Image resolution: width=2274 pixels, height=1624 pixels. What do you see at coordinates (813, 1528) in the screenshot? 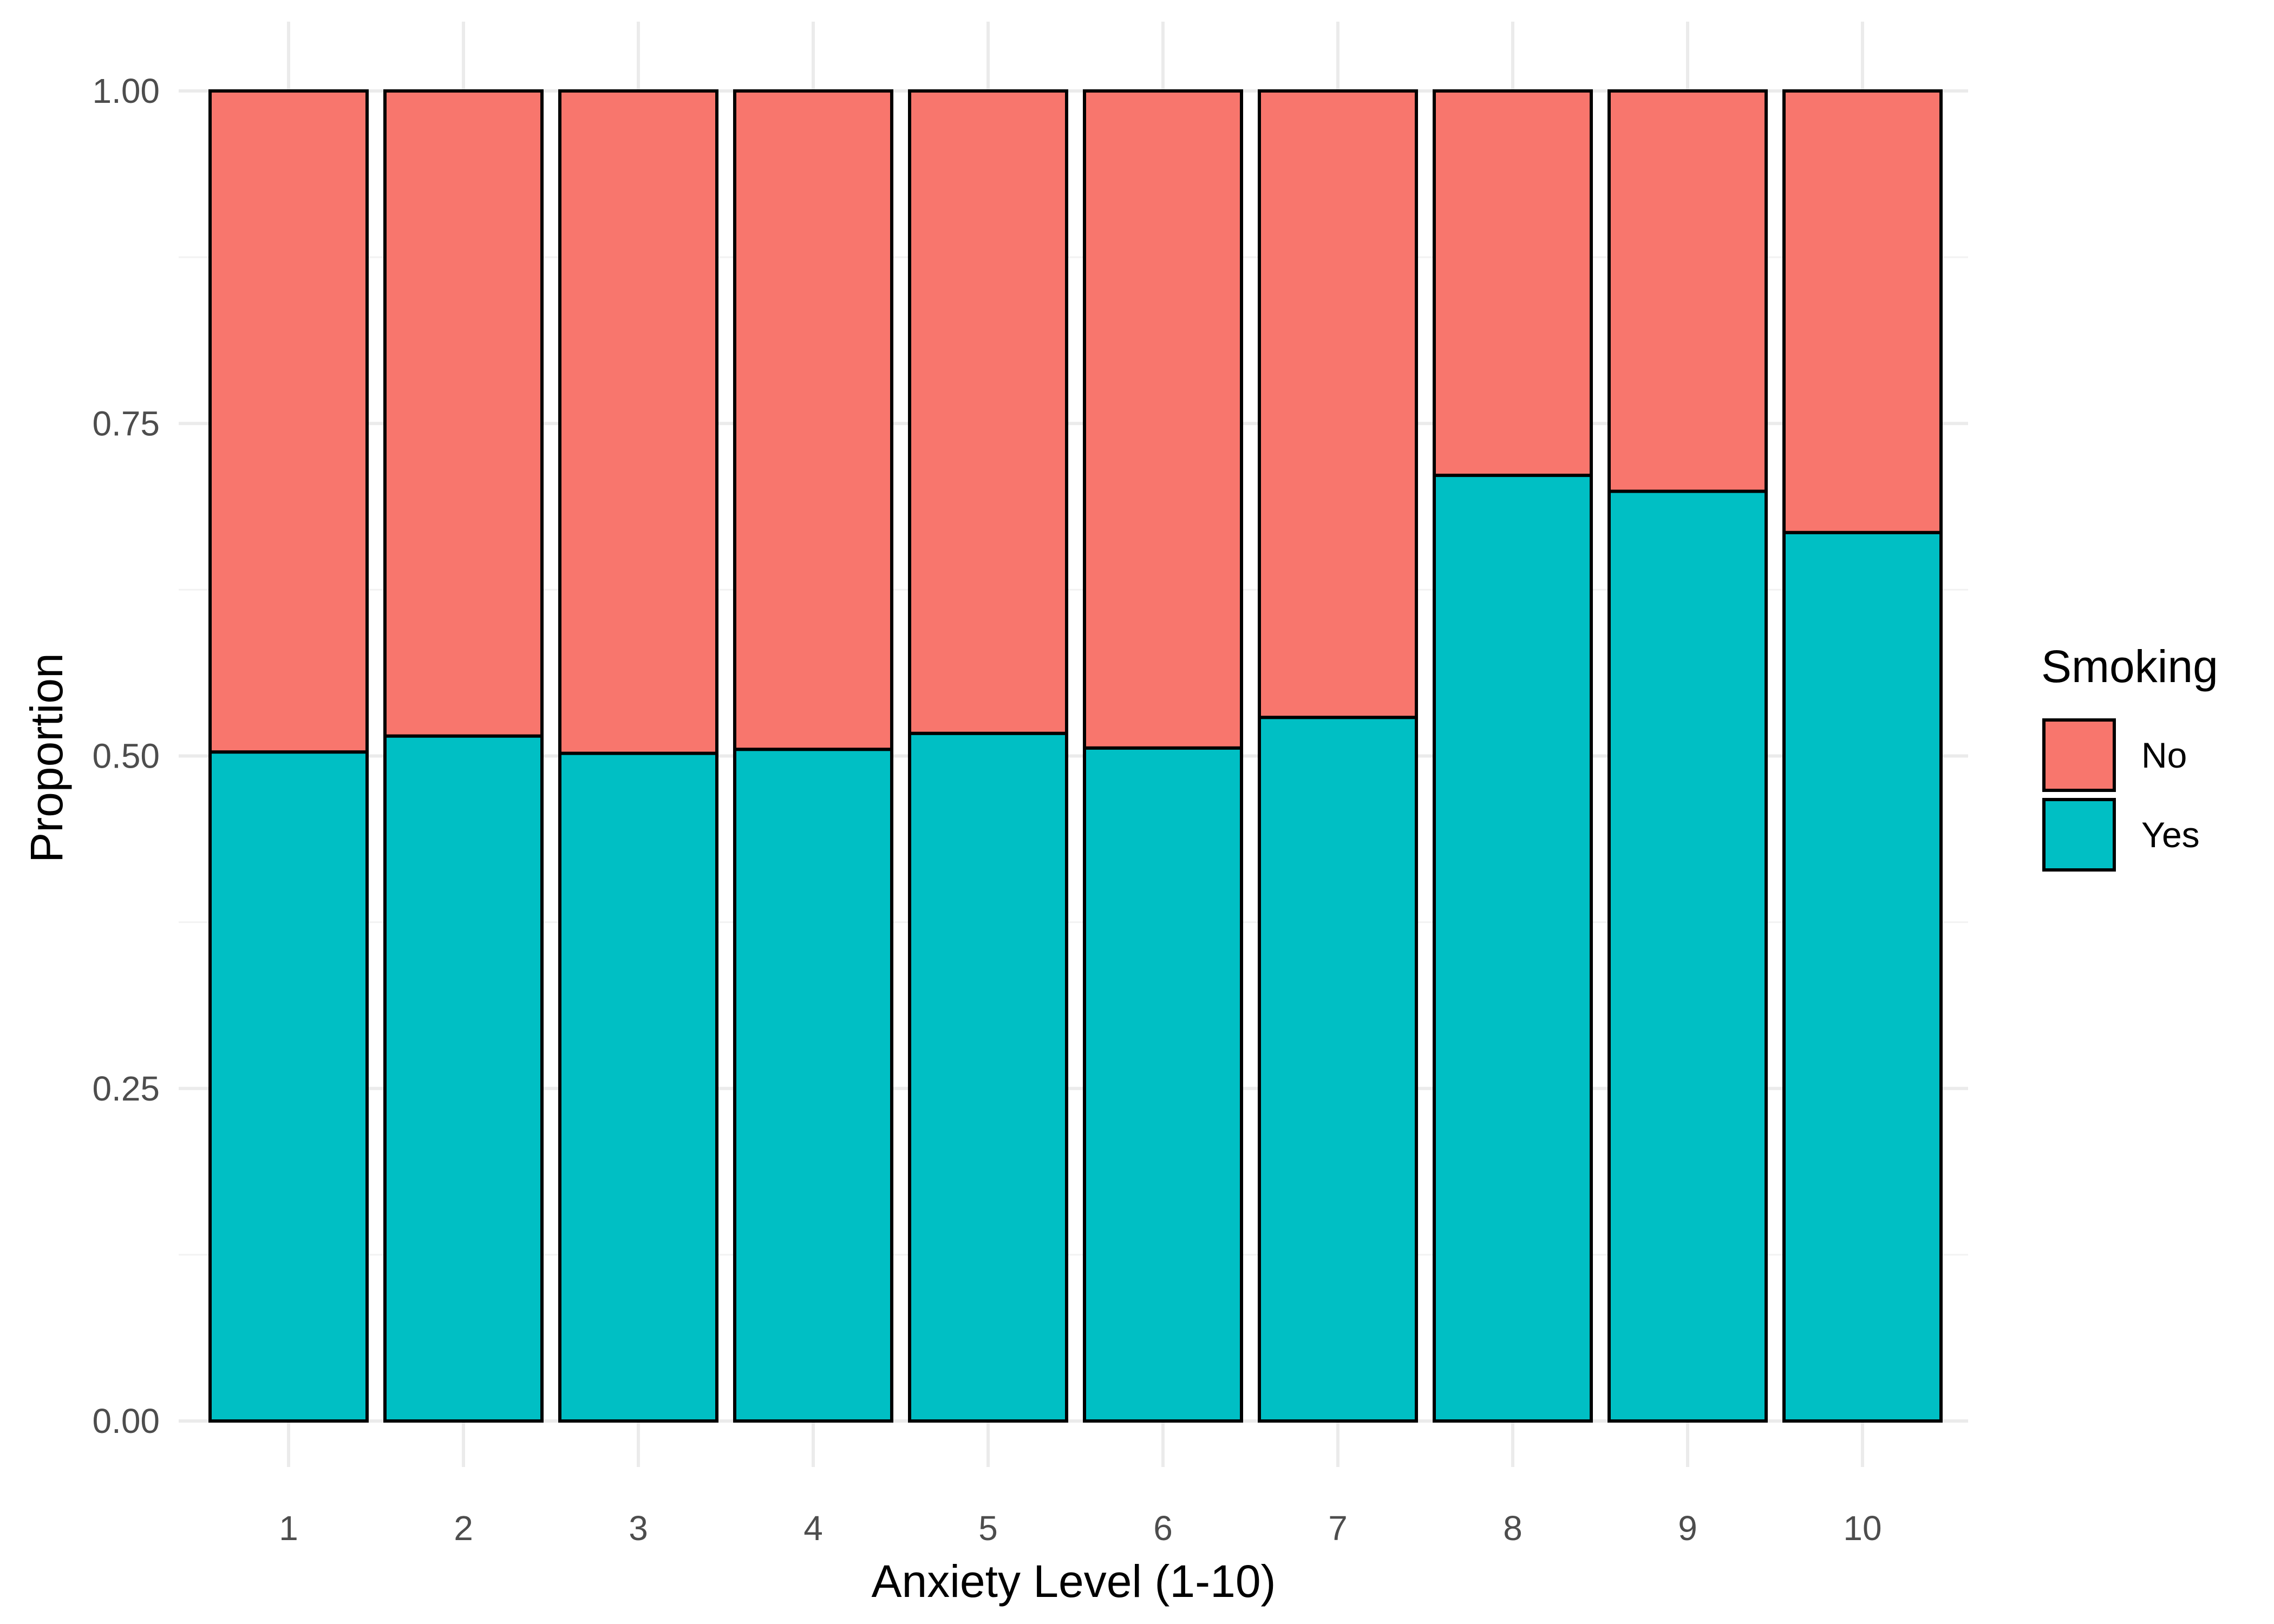
I see `x-tick-label: 4` at bounding box center [813, 1528].